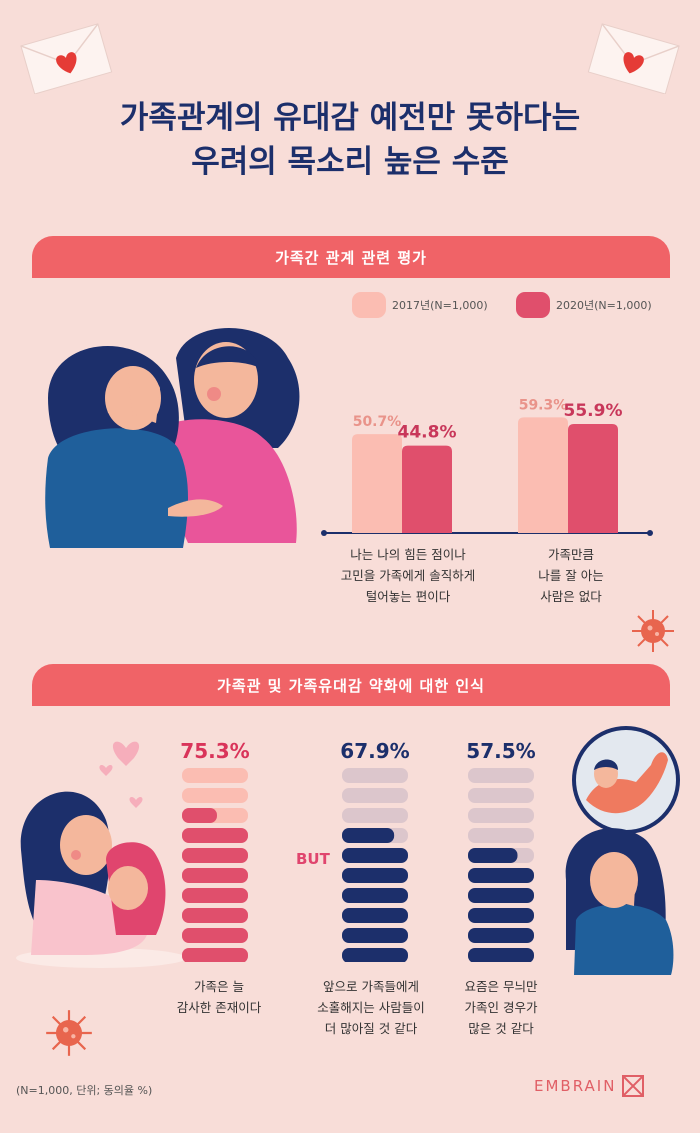  I want to click on chart2-category-2: 요즘은 무늬만 가족인 경우가 많은 것 같다, so click(501, 1007).